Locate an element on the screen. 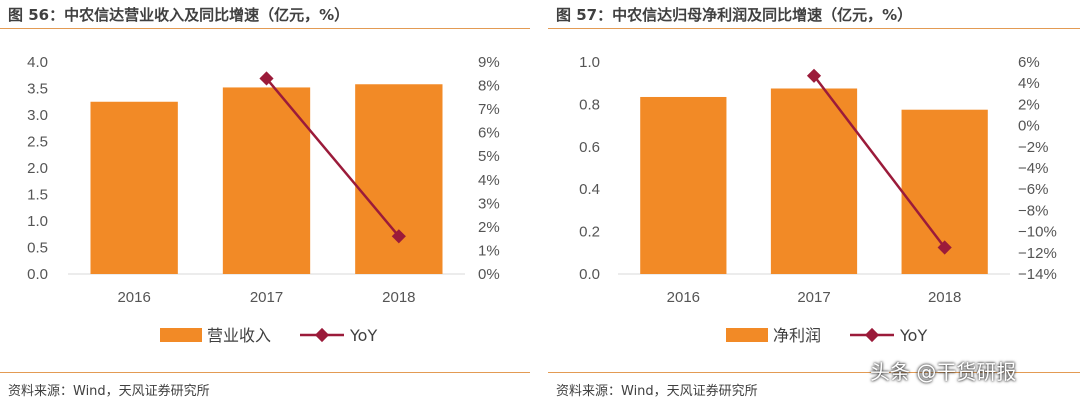 This screenshot has width=1080, height=401. legend-label-bar: 净利润 is located at coordinates (797, 335).